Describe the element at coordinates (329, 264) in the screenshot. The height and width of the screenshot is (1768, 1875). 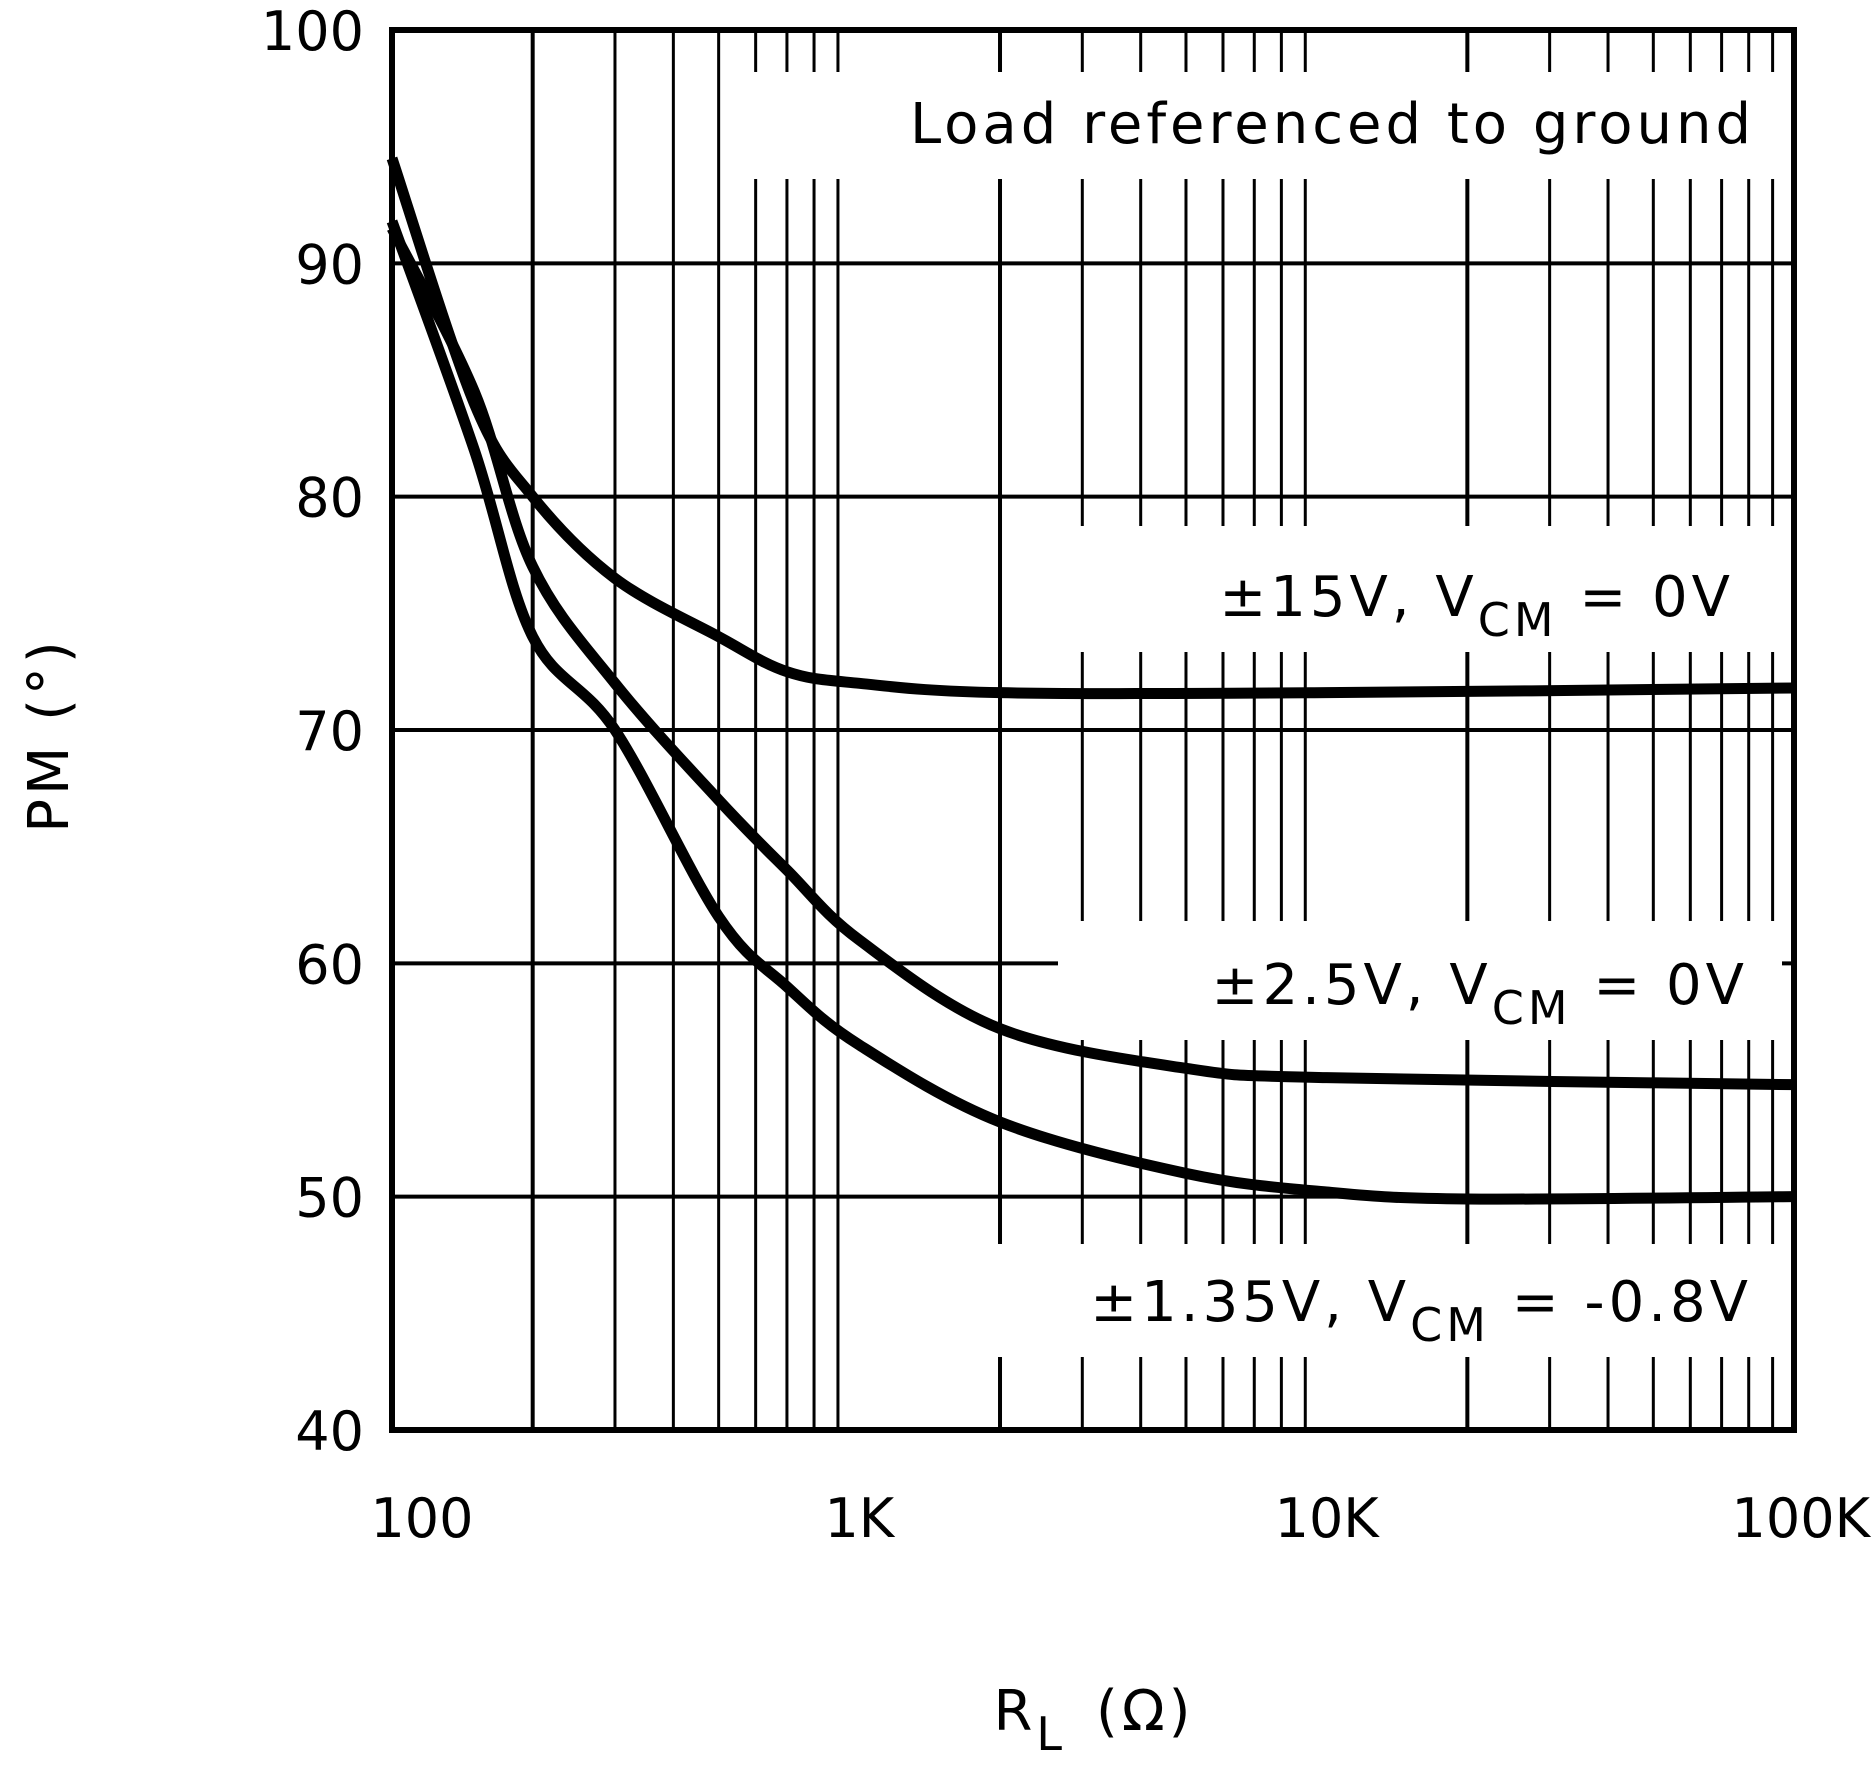
I see `y-tick-label: 90` at that location.